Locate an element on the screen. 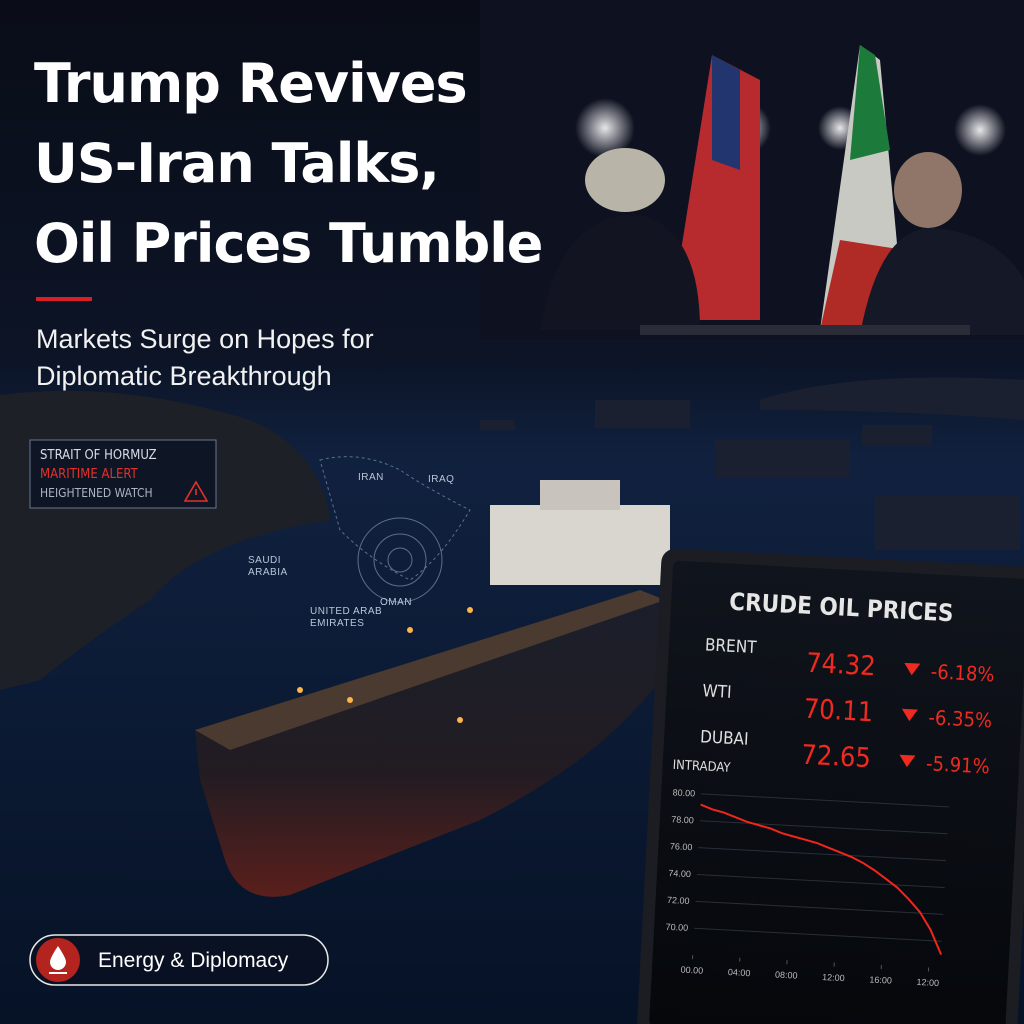 This screenshot has width=1024, height=1024. ticker-price: 74.32 is located at coordinates (840, 665).